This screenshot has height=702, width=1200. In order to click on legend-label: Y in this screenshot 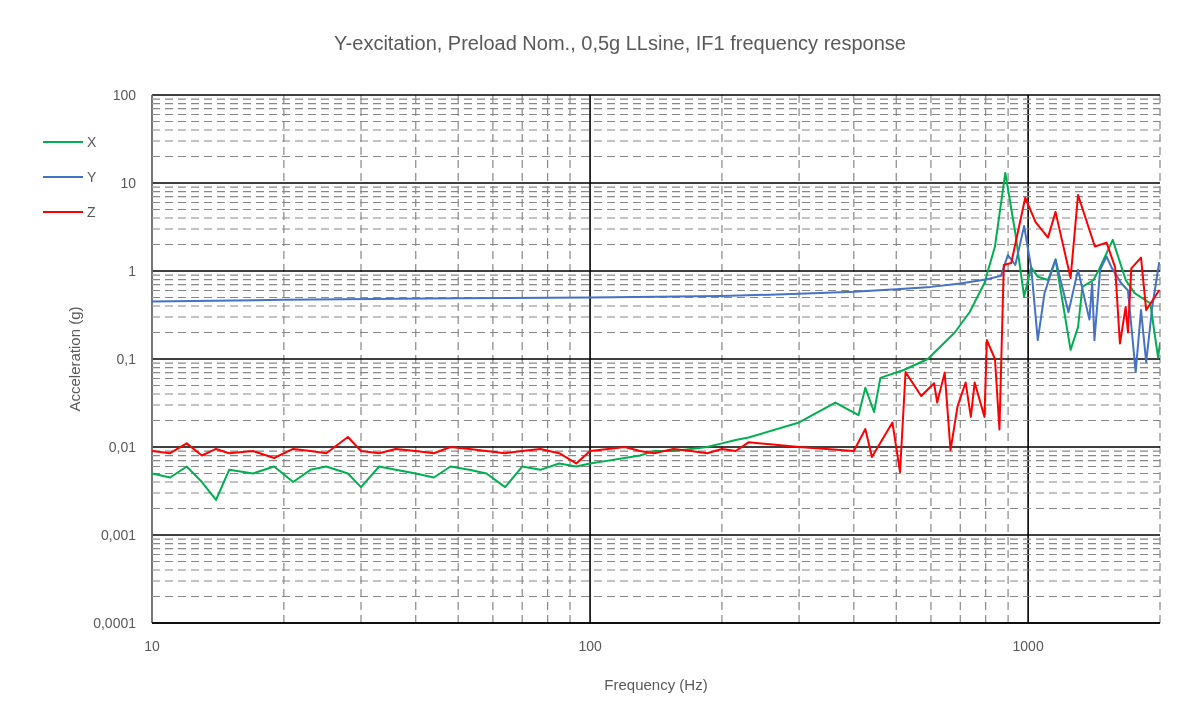, I will do `click(92, 177)`.